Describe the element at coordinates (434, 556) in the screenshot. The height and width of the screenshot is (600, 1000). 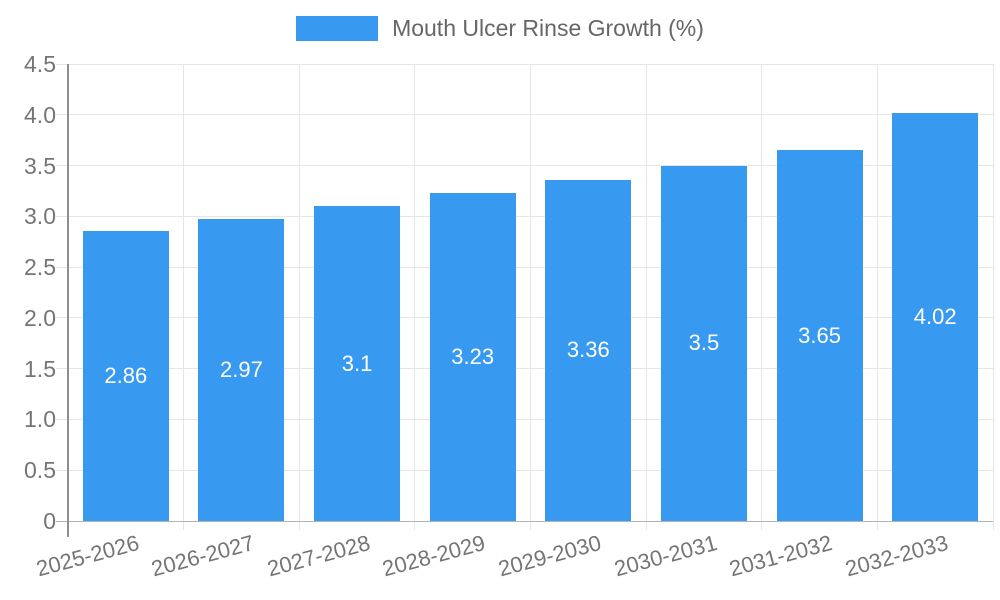
I see `x-axis-label: 2028-2029` at that location.